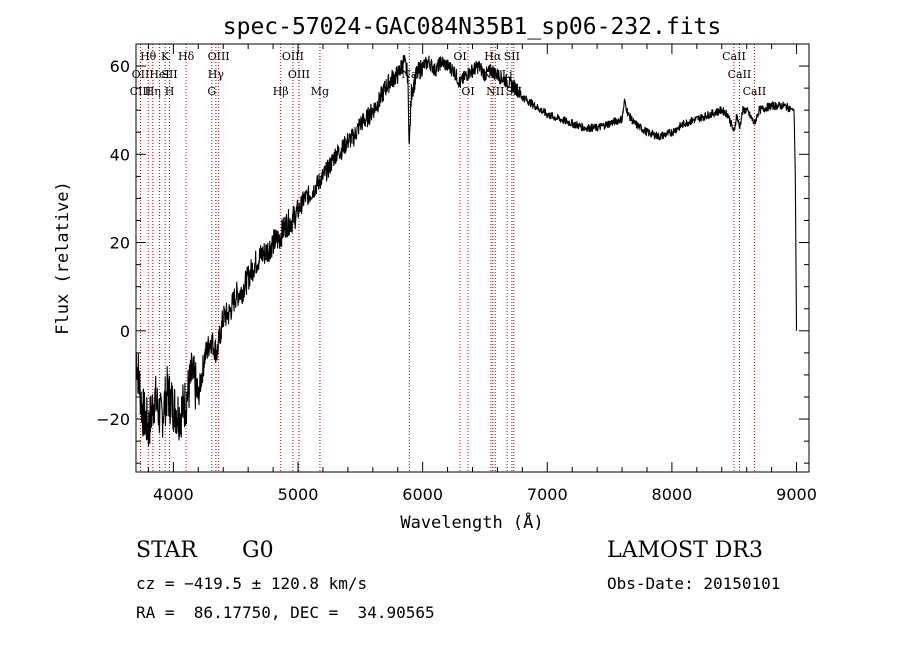  What do you see at coordinates (258, 550) in the screenshot?
I see `subclass-label: G0` at bounding box center [258, 550].